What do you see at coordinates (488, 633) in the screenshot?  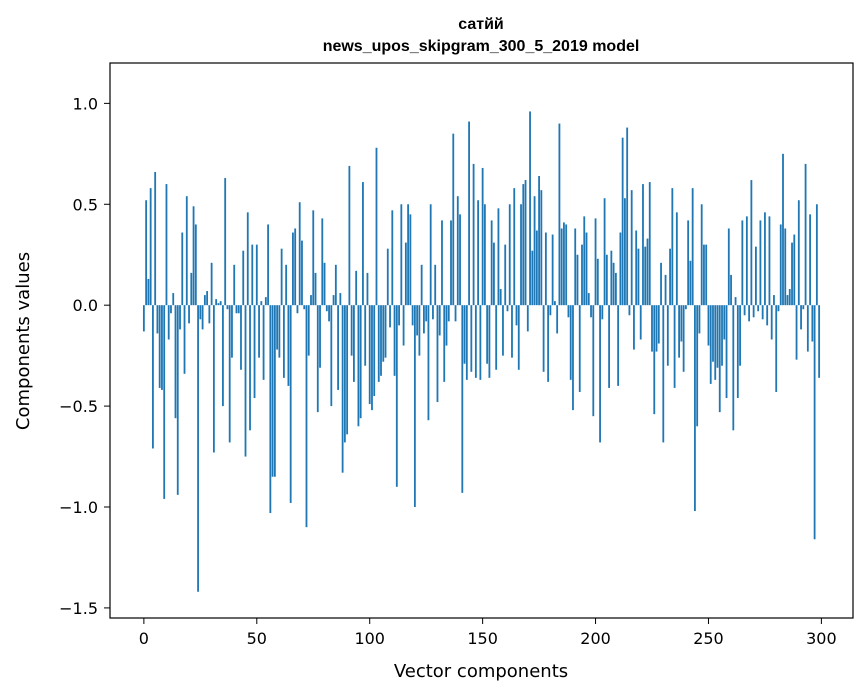 I see `x-axis-ticks: 0 50 100 150 200 250 300` at bounding box center [488, 633].